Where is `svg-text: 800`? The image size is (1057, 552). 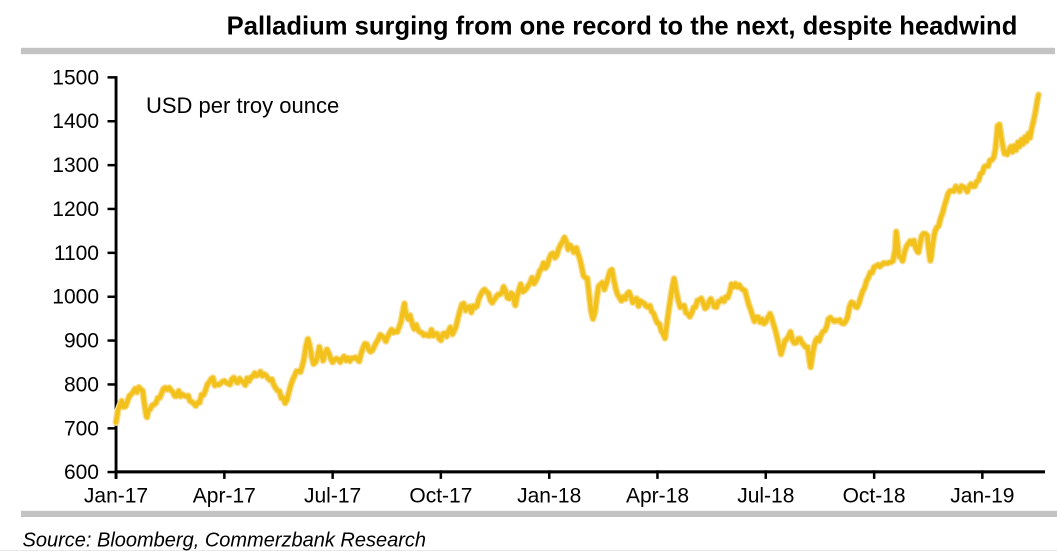
svg-text: 800 is located at coordinates (81, 384).